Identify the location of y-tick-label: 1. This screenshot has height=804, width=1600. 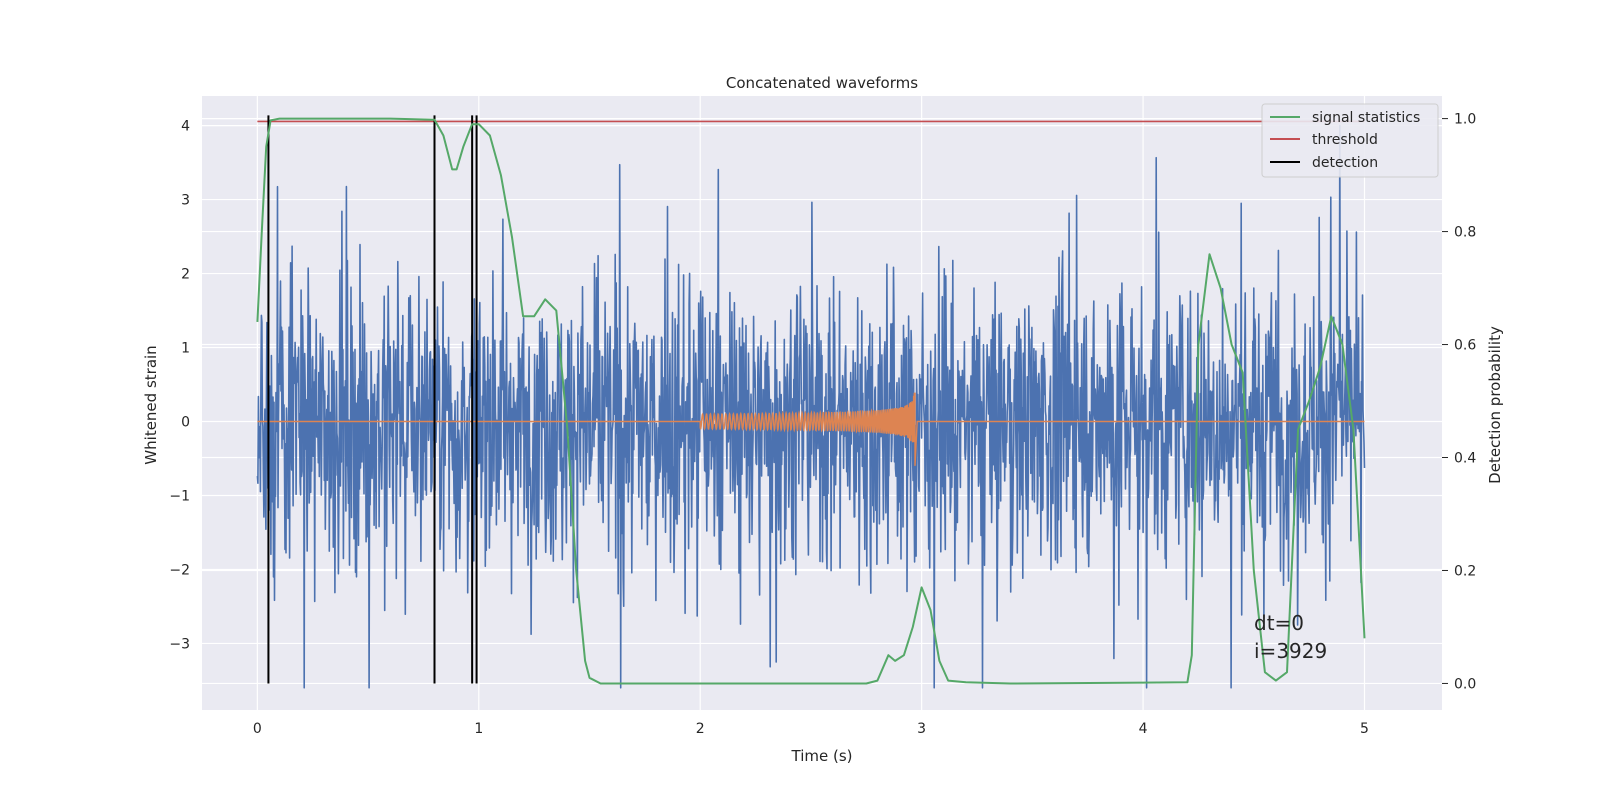
(185, 349).